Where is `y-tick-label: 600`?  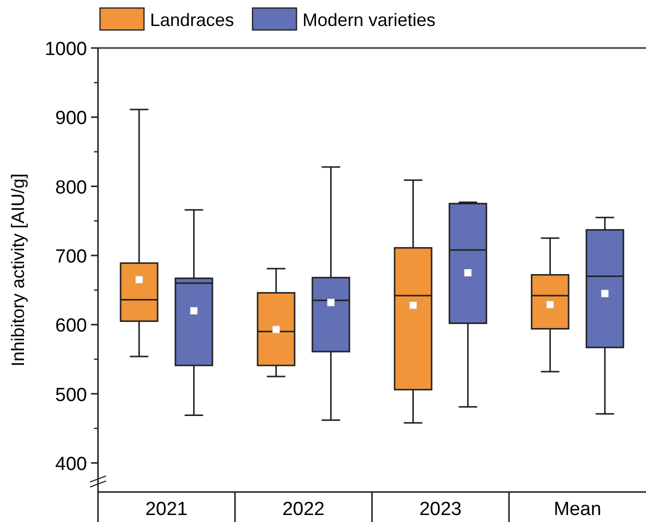 y-tick-label: 600 is located at coordinates (71, 326).